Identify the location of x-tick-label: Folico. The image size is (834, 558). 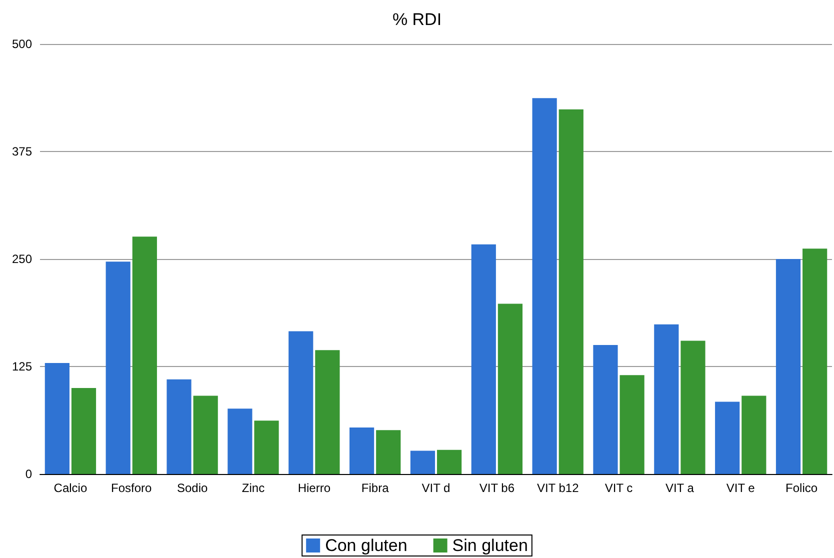
(802, 488).